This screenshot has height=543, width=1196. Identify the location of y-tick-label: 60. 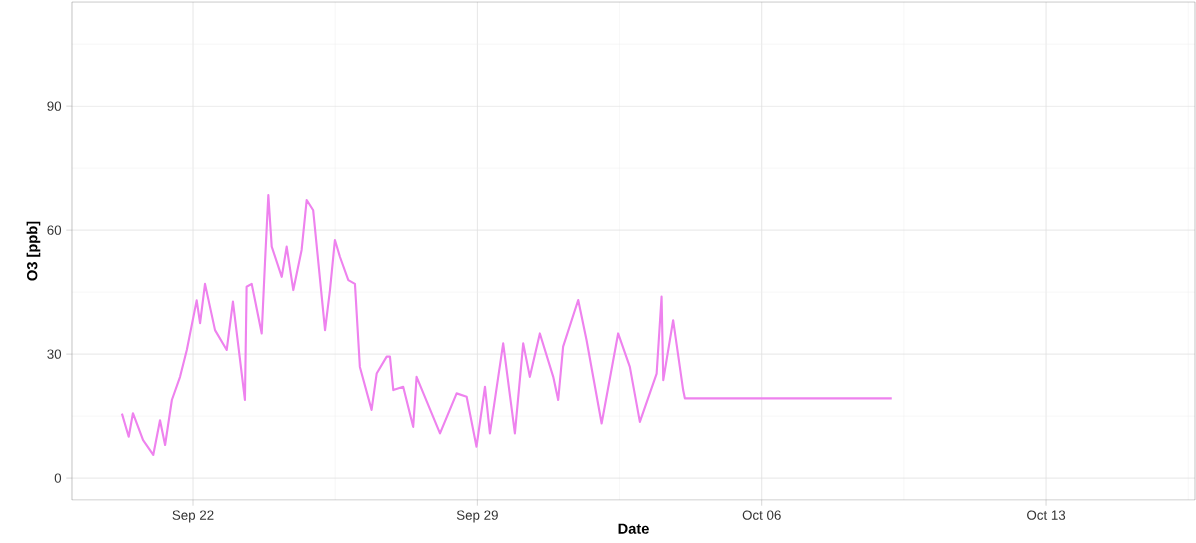
(54, 230).